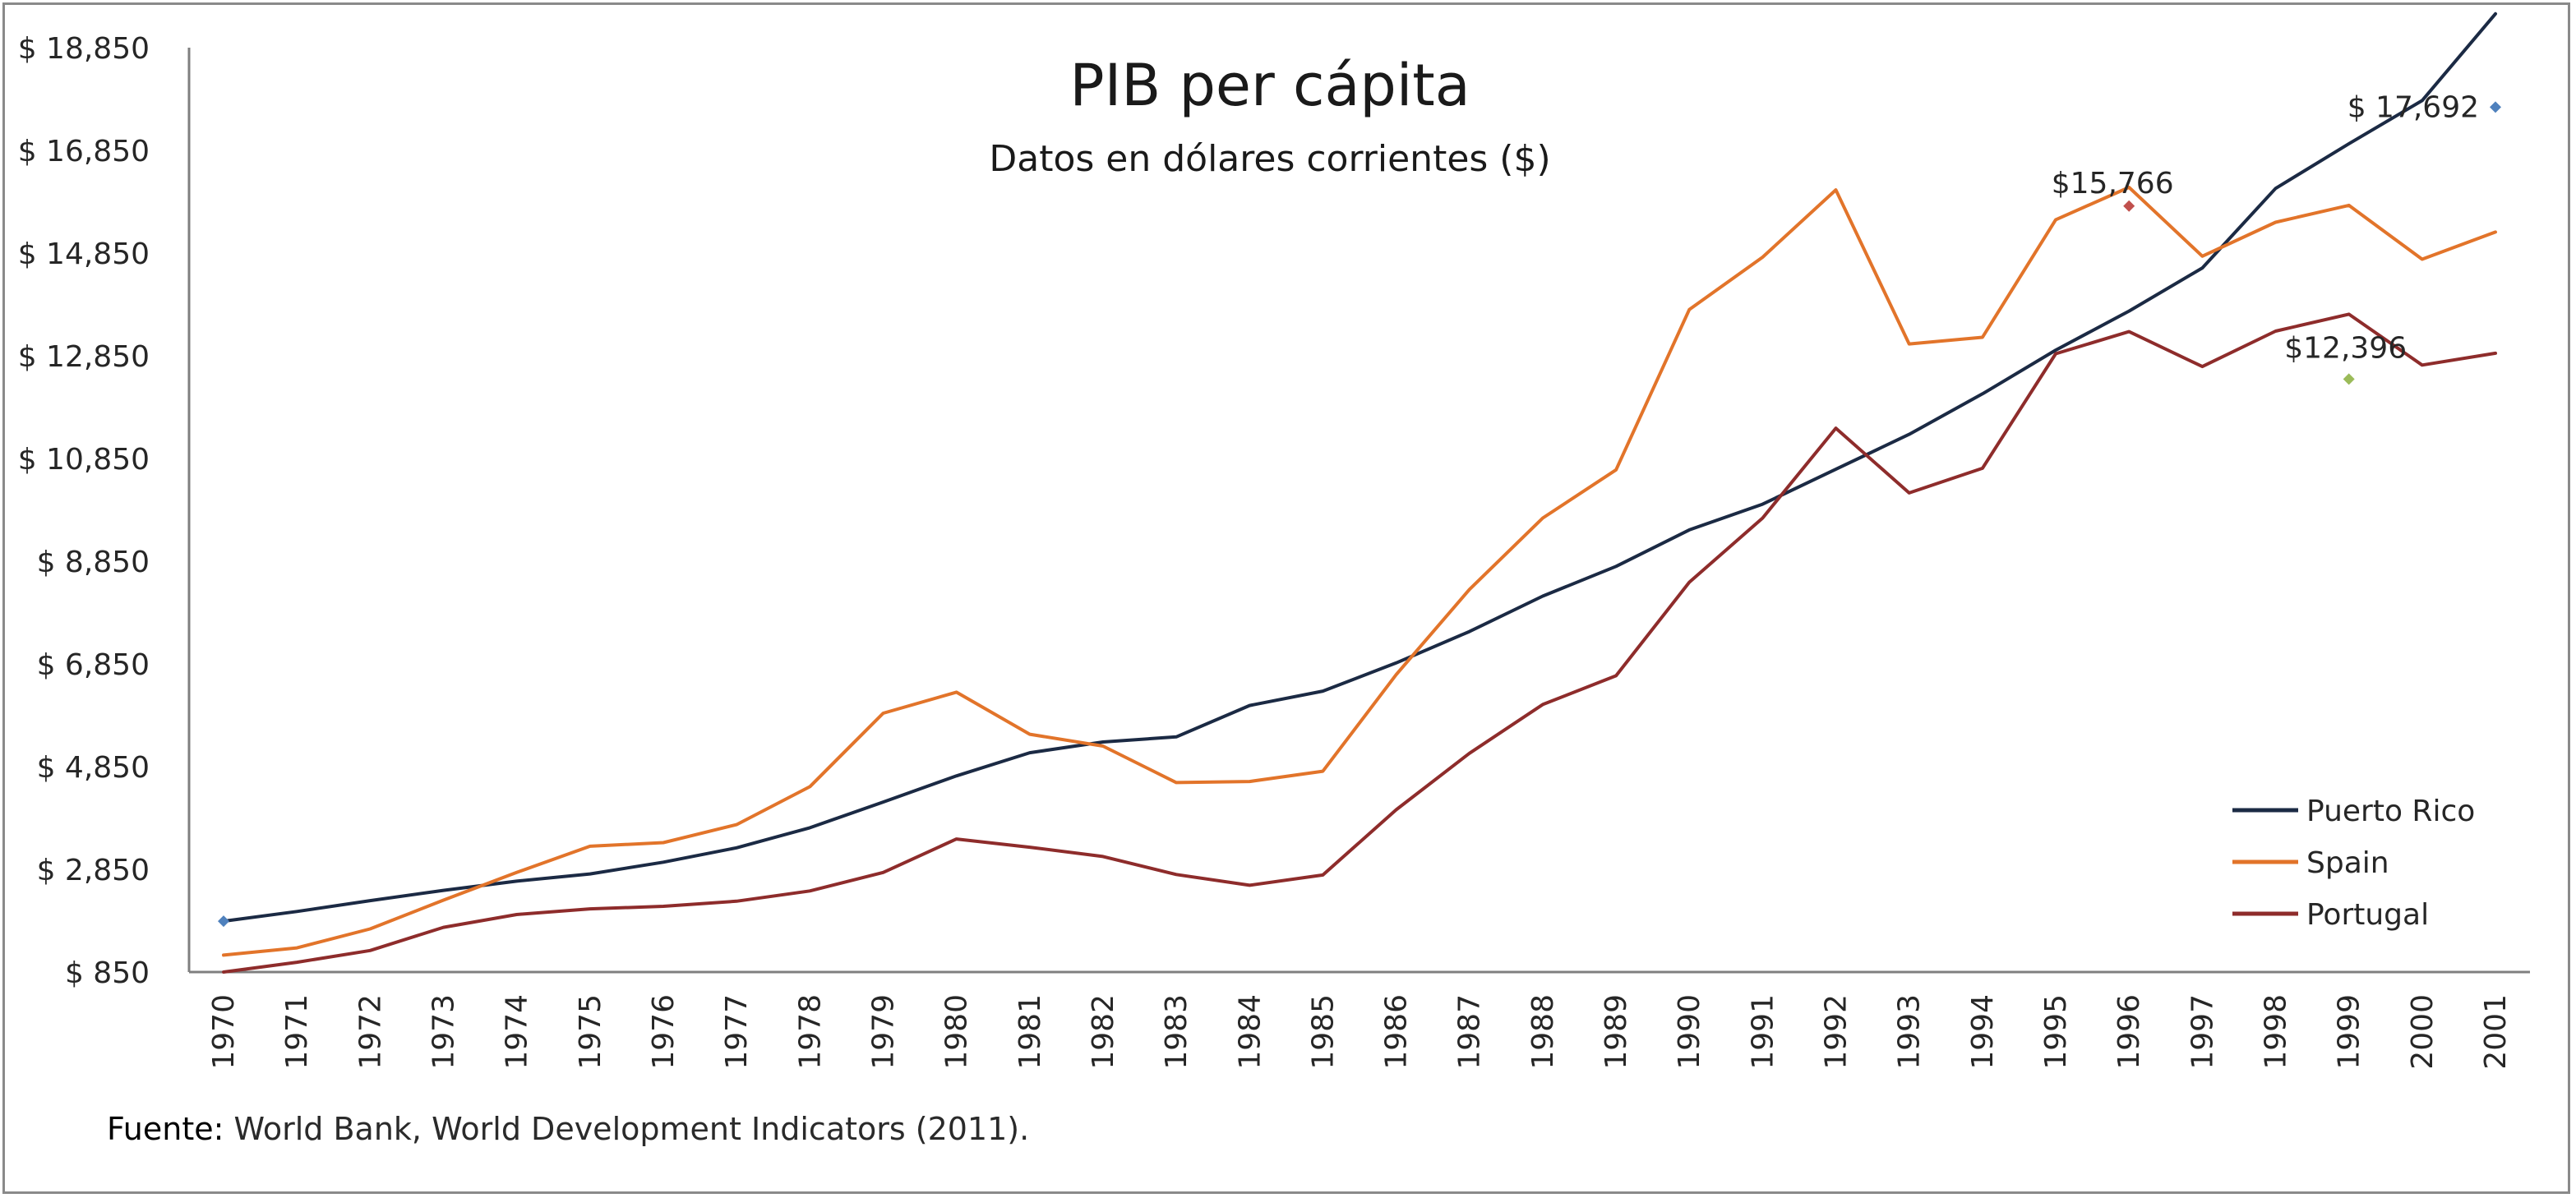 The image size is (2576, 1198). What do you see at coordinates (2056, 1032) in the screenshot?
I see `x-tick-label: 1995` at bounding box center [2056, 1032].